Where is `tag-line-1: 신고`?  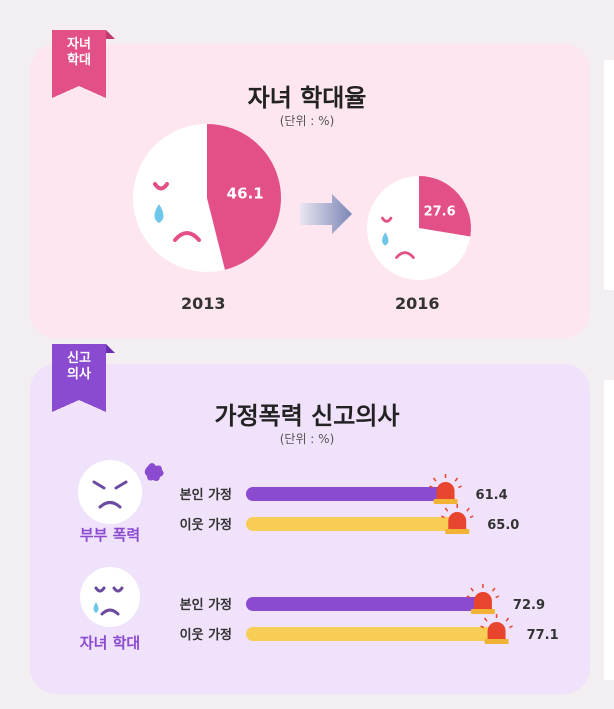
tag-line-1: 신고 is located at coordinates (79, 358).